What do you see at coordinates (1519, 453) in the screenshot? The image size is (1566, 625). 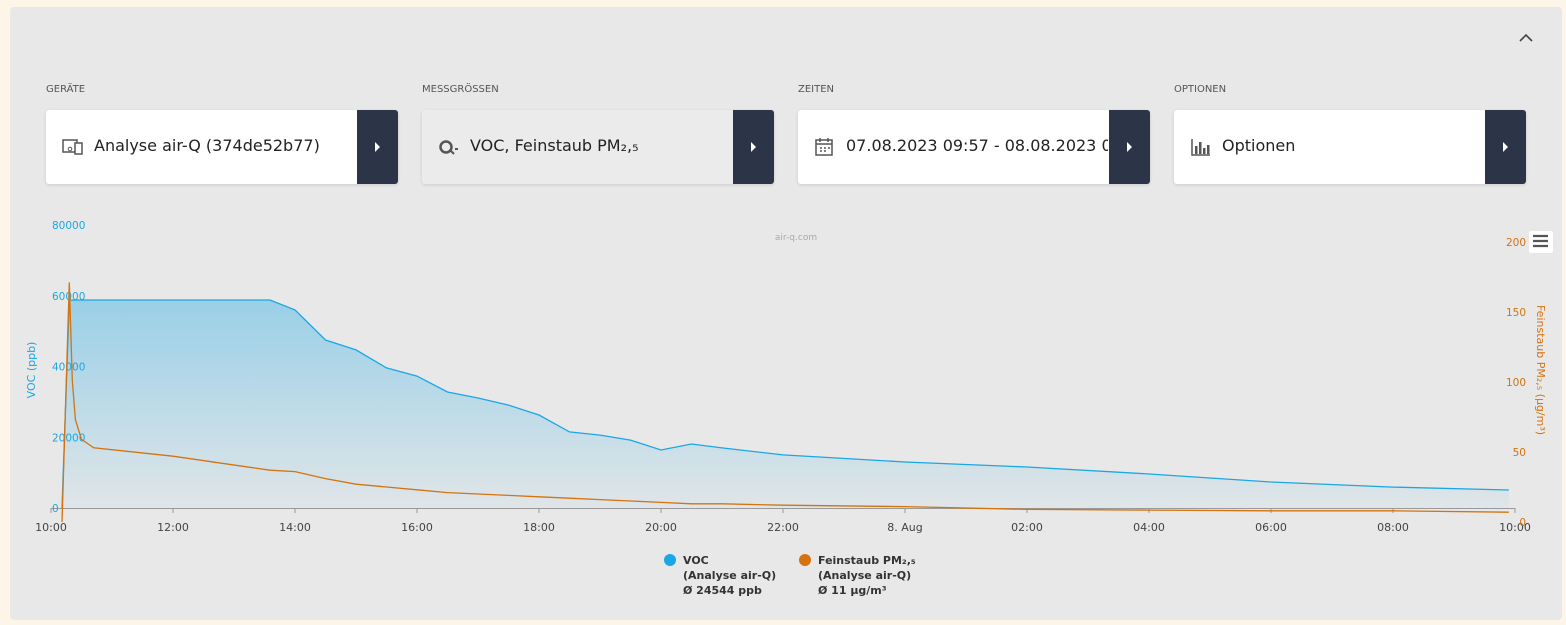 I see `y2-tick-label: 50` at bounding box center [1519, 453].